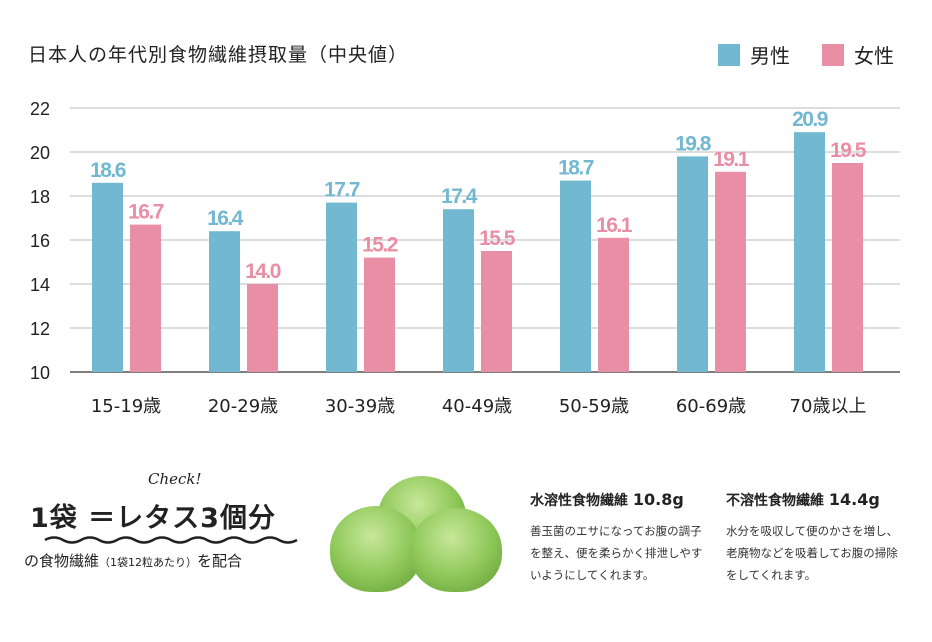 The height and width of the screenshot is (642, 932). I want to click on y-tick-label: 20, so click(40, 153).